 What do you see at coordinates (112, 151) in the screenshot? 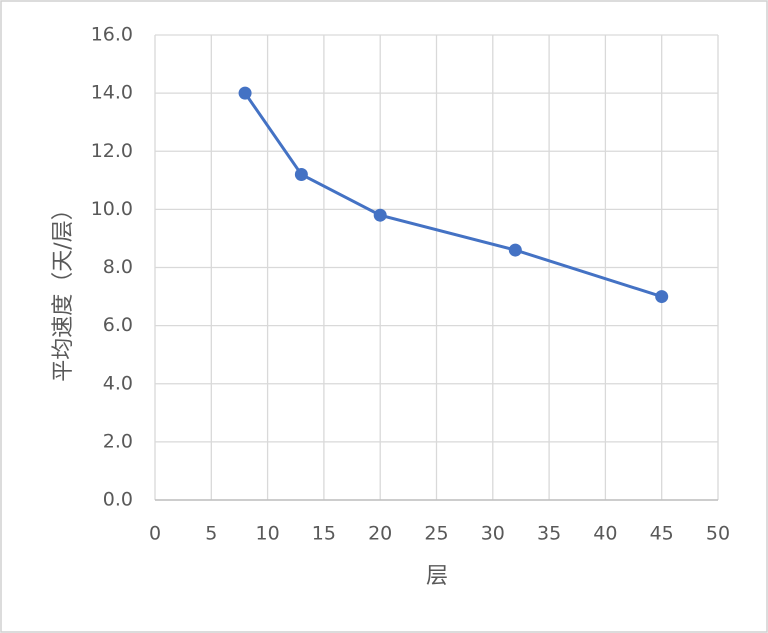
I see `y-tick-label: 12.0` at bounding box center [112, 151].